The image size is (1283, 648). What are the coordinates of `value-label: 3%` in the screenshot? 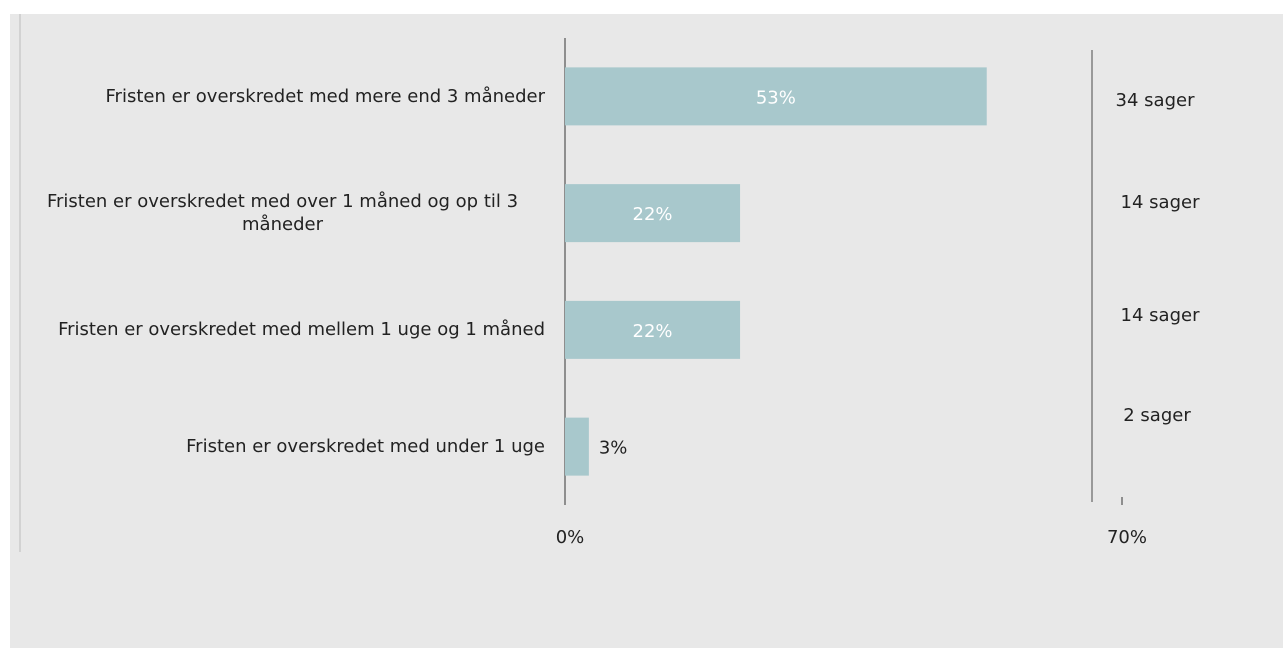 It's located at (613, 448).